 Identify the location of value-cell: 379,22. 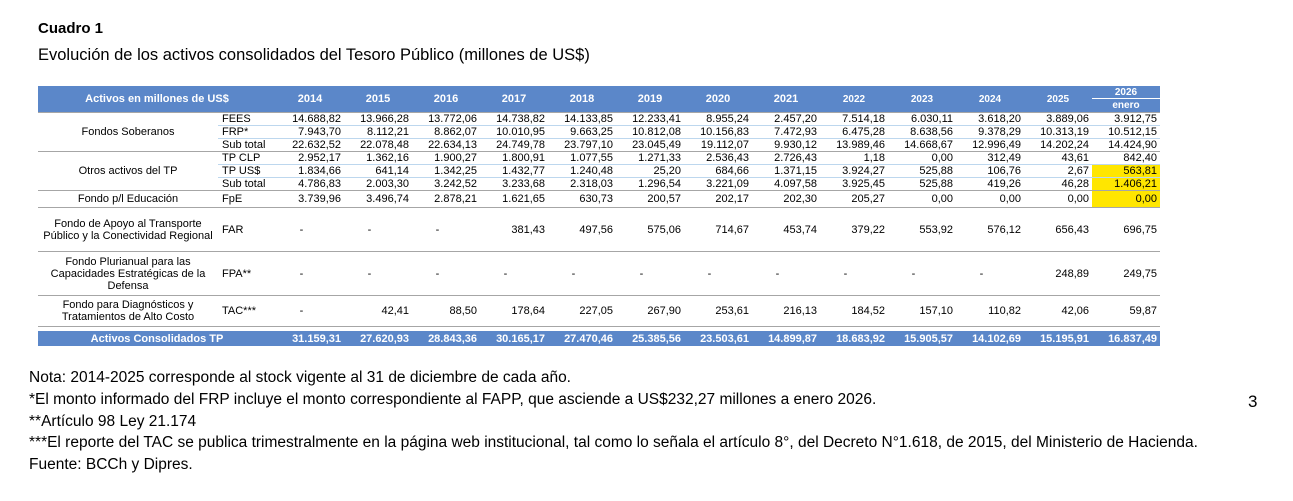
(854, 229).